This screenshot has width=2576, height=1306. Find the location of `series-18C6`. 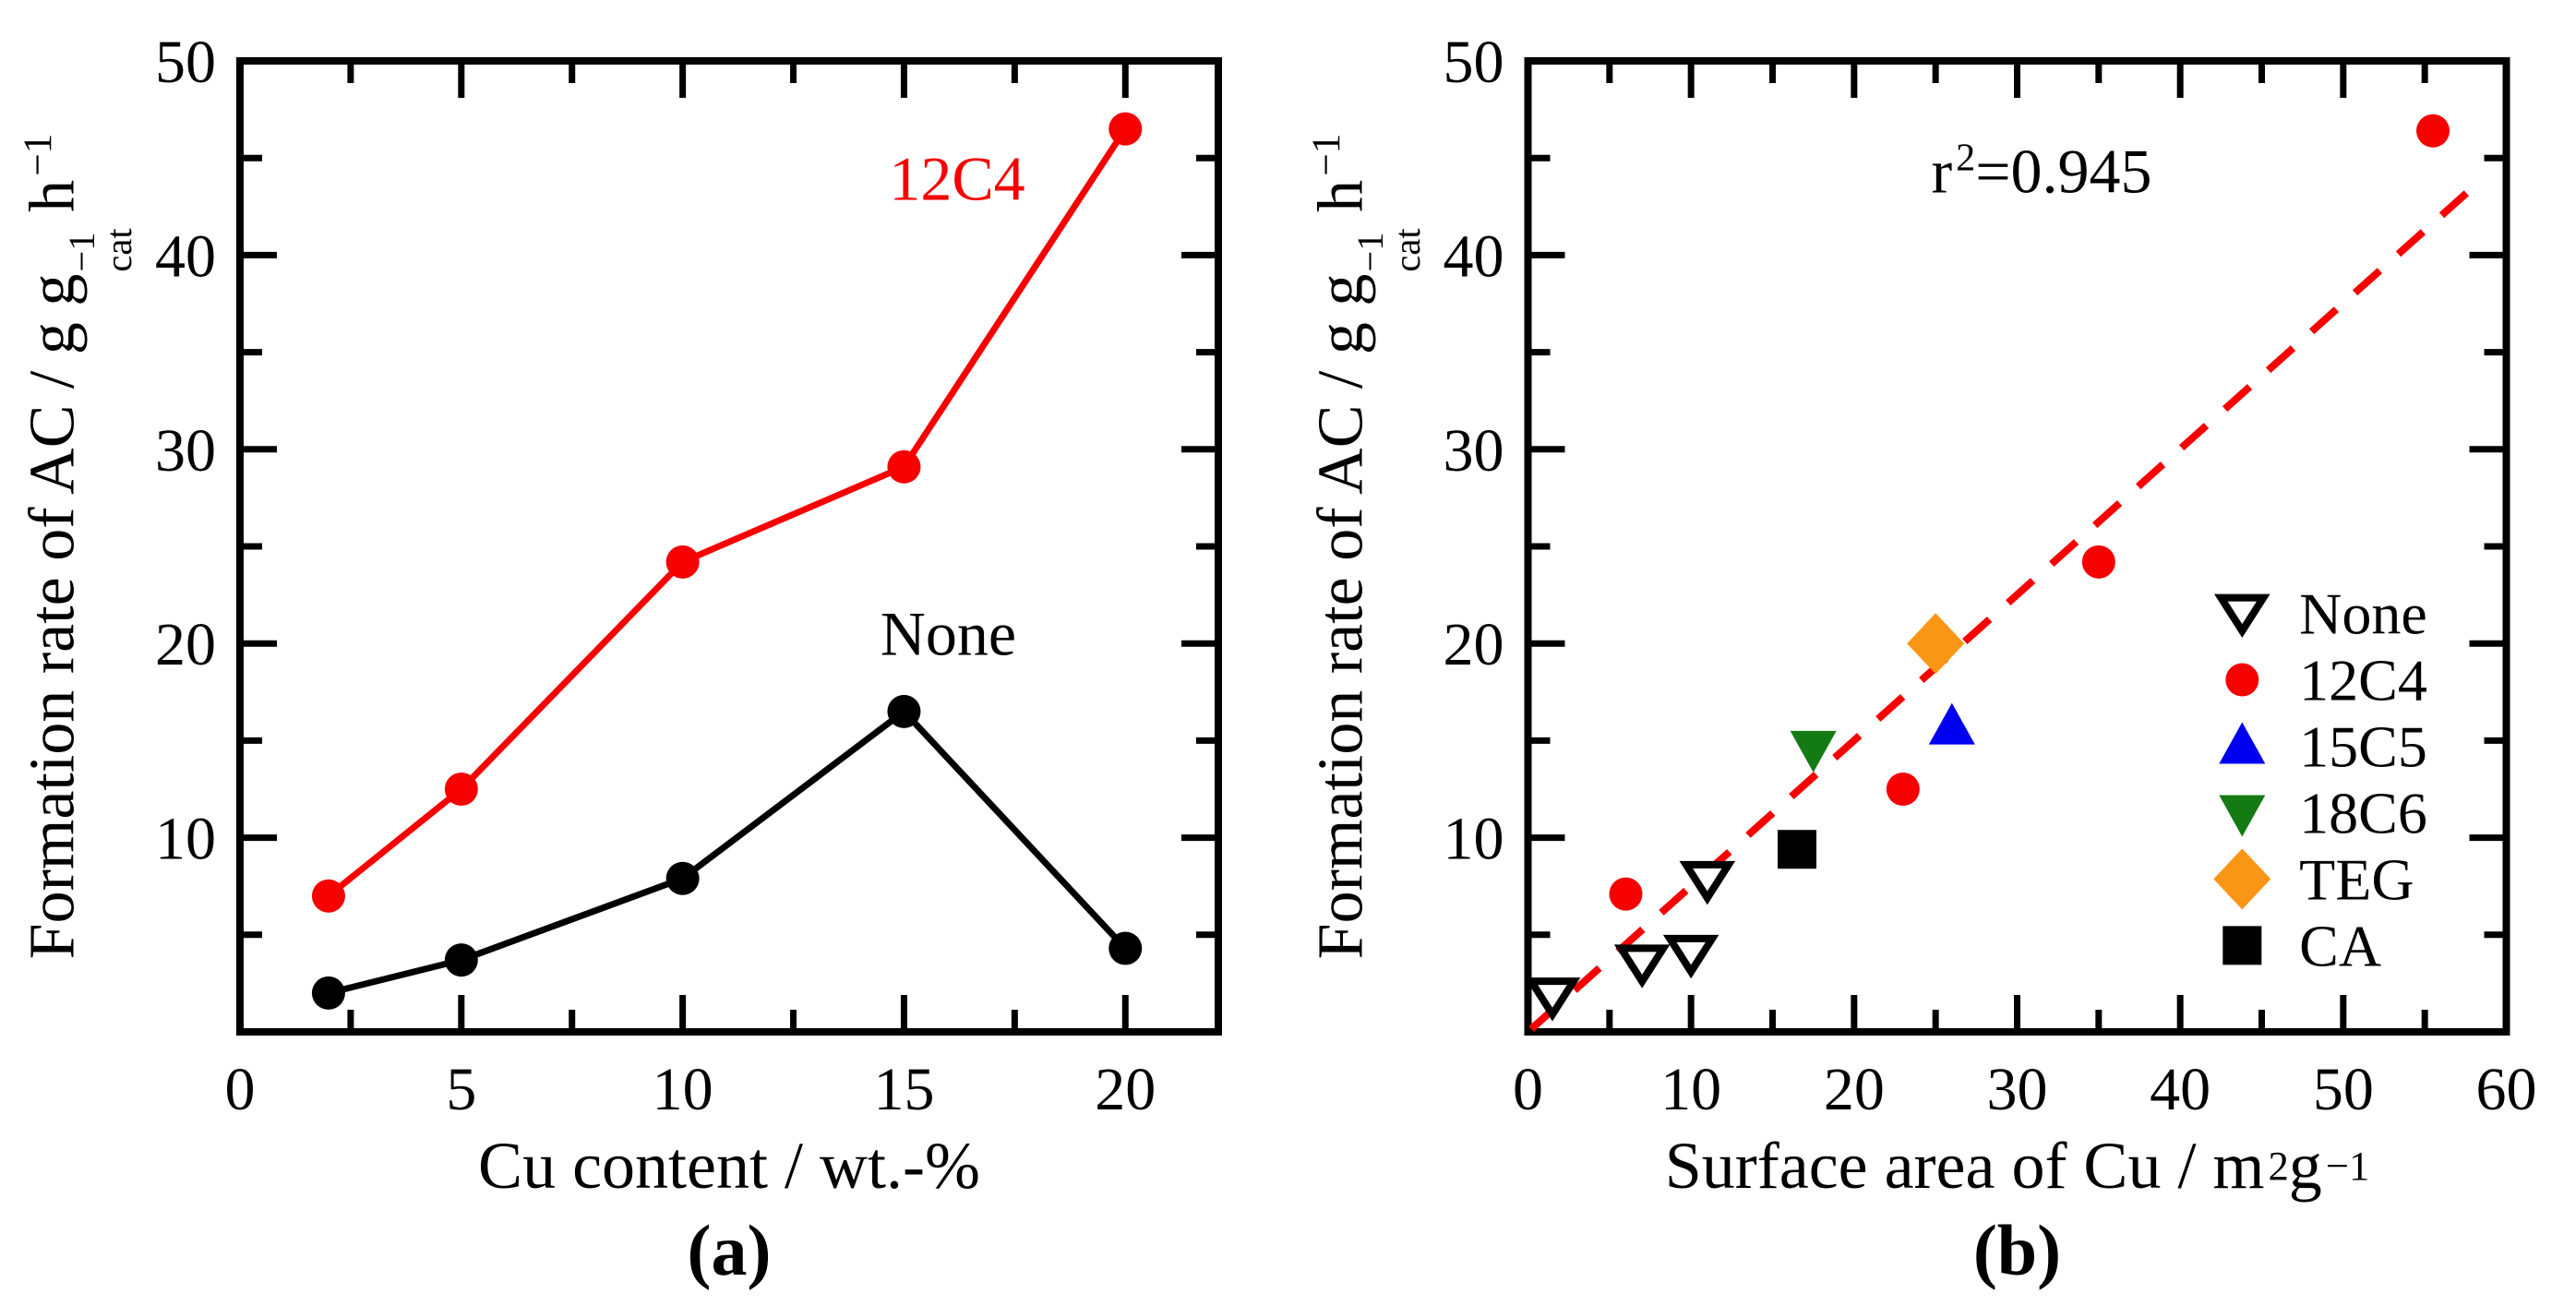

series-18C6 is located at coordinates (1814, 751).